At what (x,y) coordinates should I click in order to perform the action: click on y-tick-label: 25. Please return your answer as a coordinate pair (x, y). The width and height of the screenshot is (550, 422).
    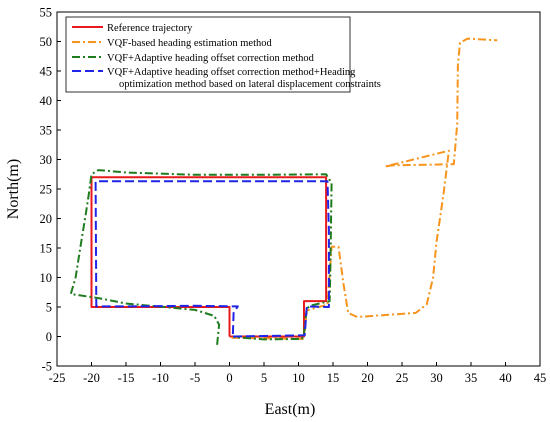
    Looking at the image, I should click on (46, 190).